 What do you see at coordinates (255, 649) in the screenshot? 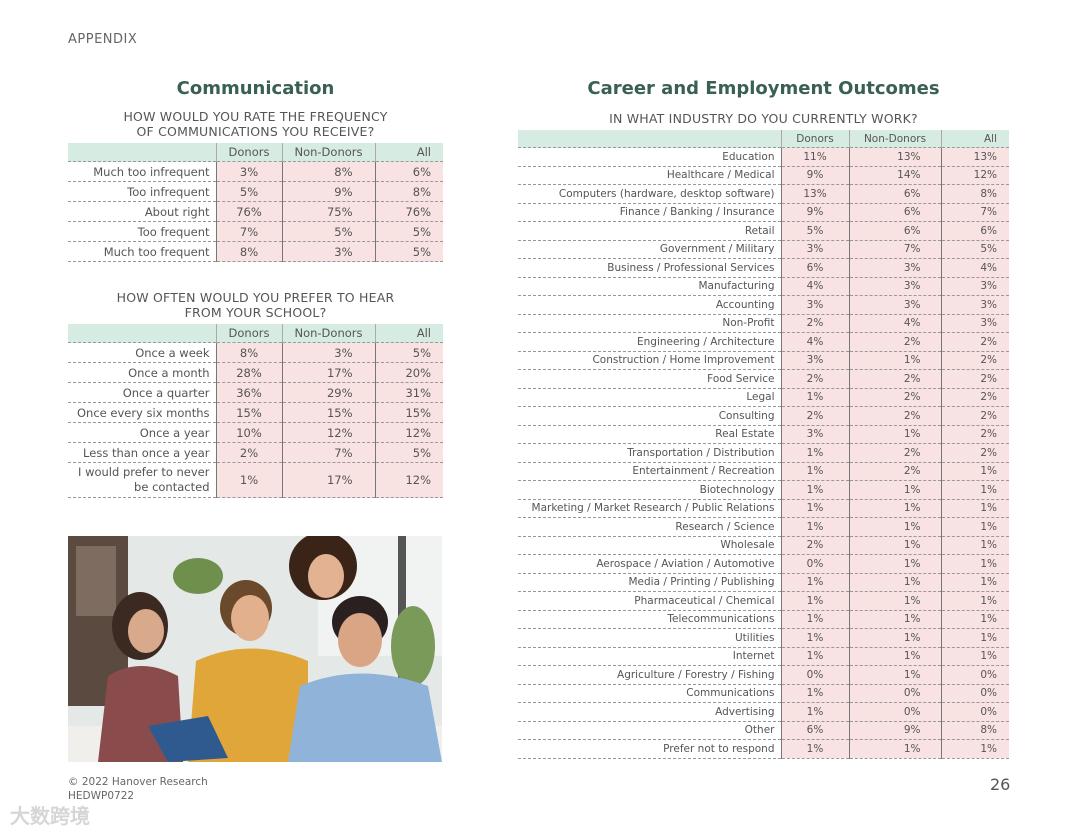
I see `students-photo-illustration` at bounding box center [255, 649].